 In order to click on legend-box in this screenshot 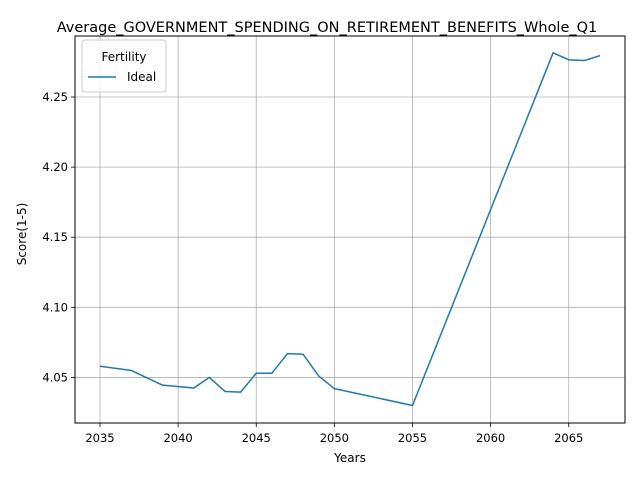, I will do `click(124, 66)`.